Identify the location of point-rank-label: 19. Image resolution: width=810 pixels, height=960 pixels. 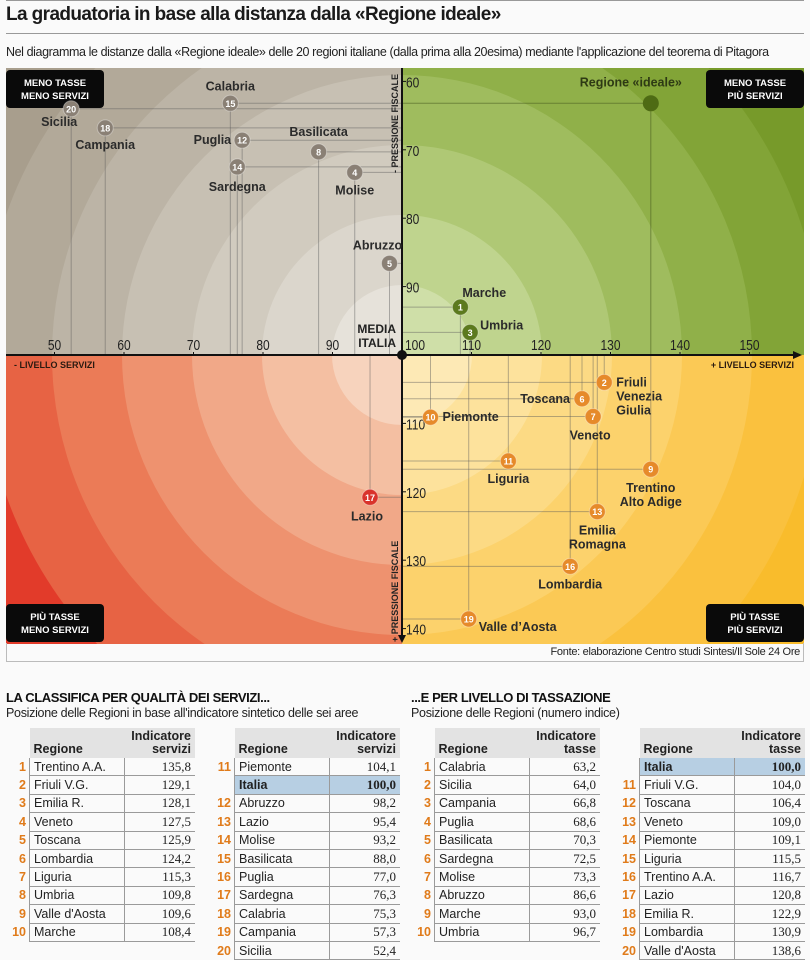
(469, 620).